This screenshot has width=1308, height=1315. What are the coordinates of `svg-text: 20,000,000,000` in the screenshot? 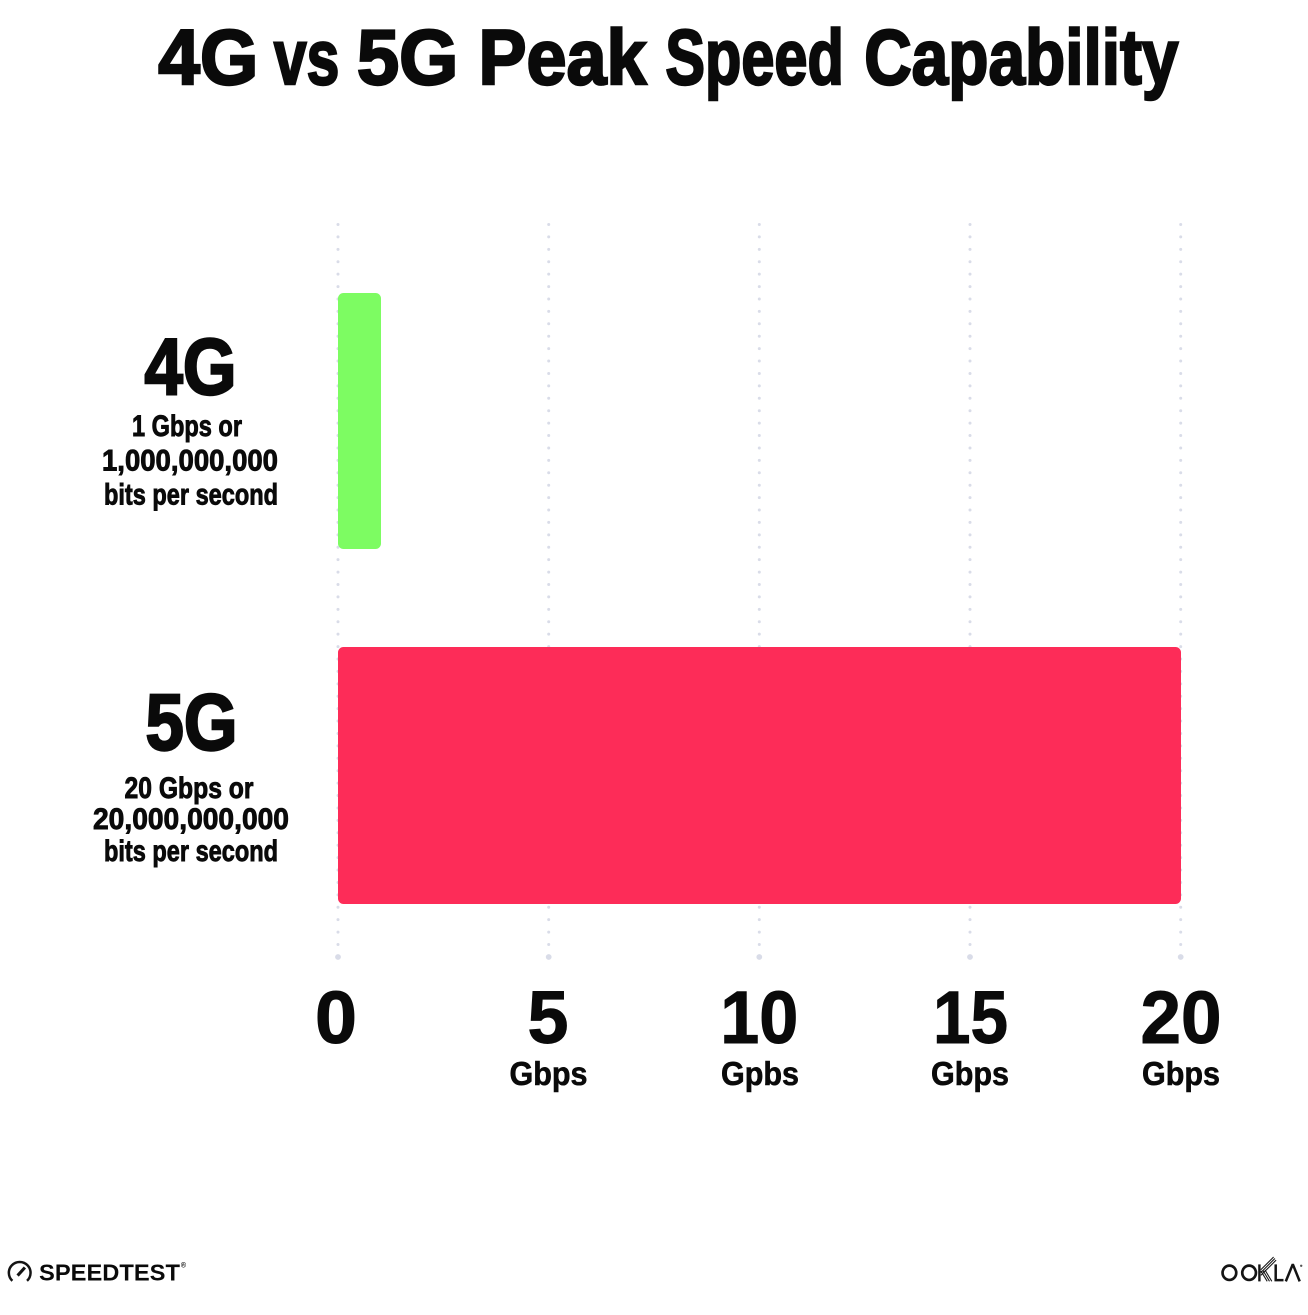 It's located at (191, 819).